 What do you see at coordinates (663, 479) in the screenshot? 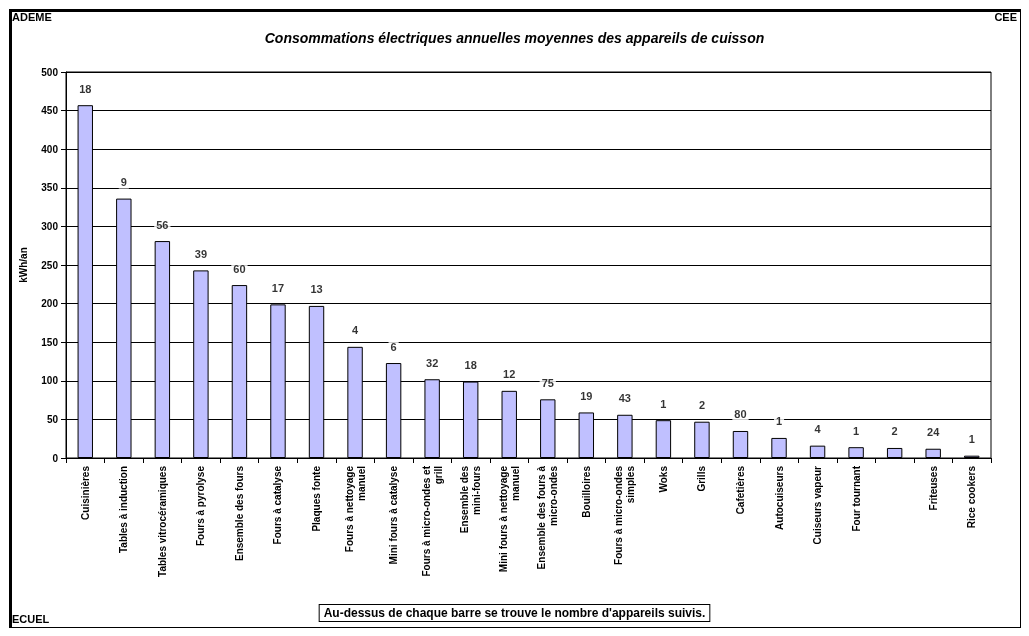
I see `x-tick-label: Woks` at bounding box center [663, 479].